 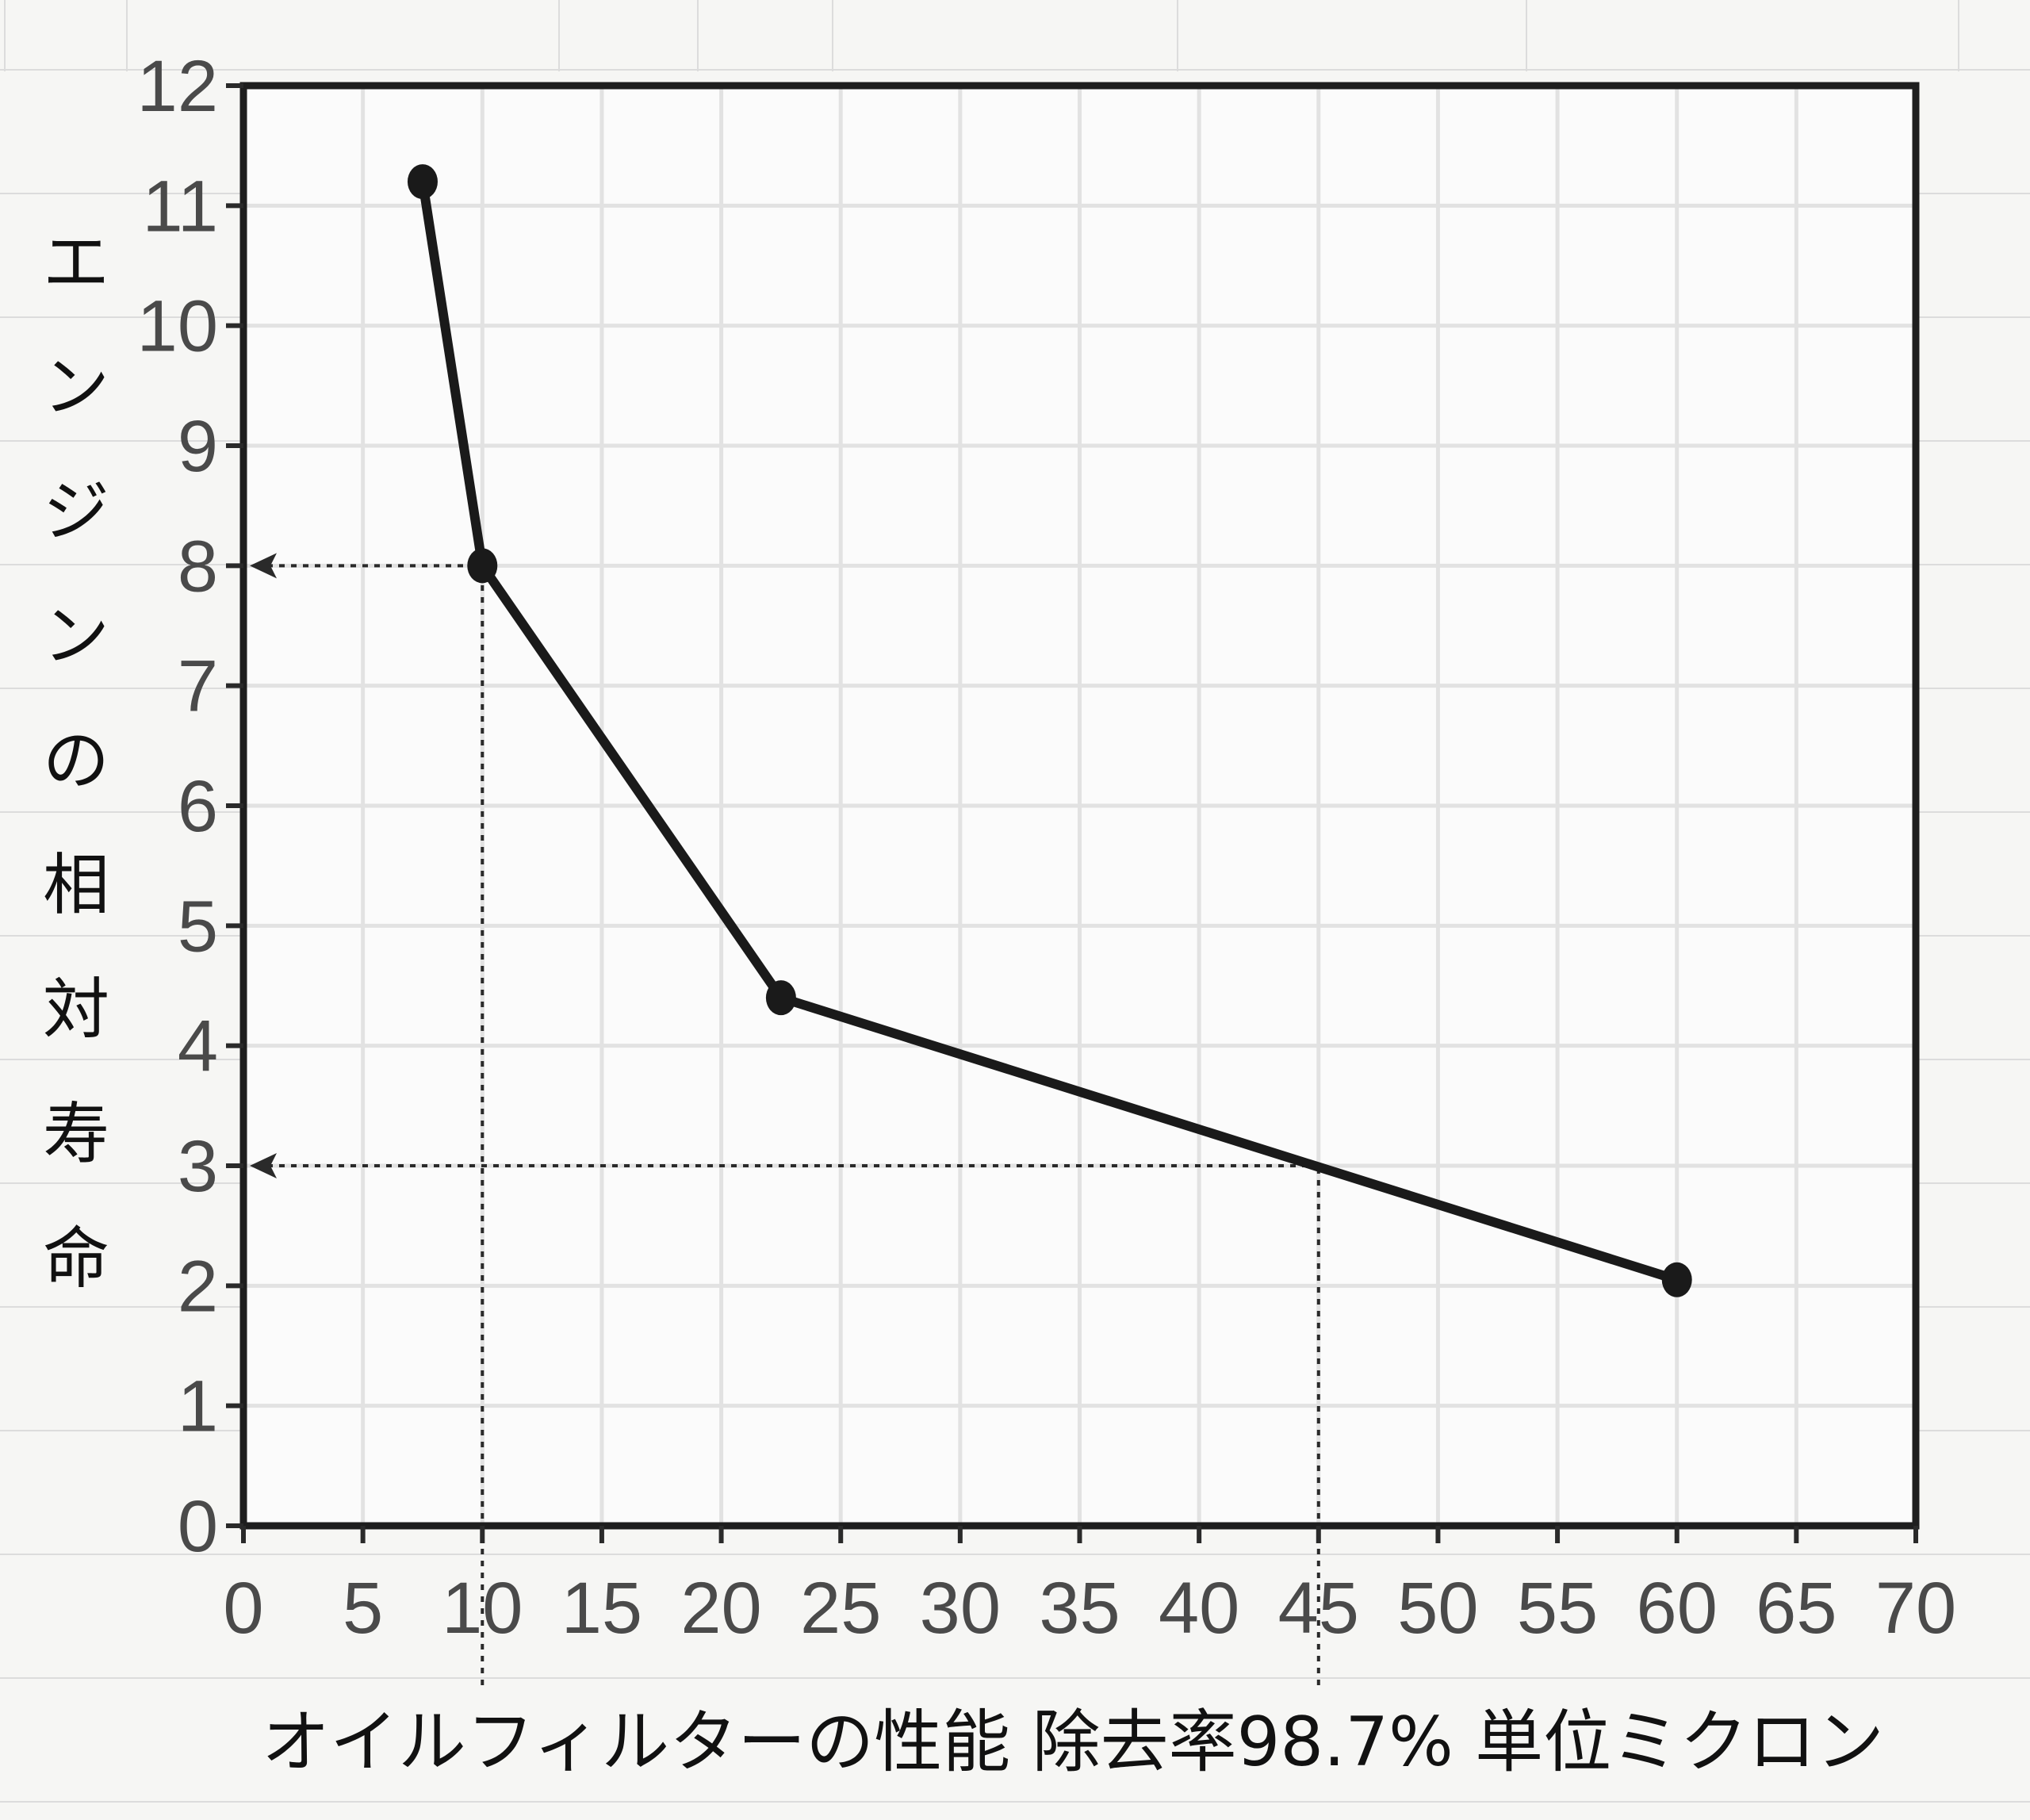 What do you see at coordinates (1199, 1608) in the screenshot?
I see `x-tick-label: 40` at bounding box center [1199, 1608].